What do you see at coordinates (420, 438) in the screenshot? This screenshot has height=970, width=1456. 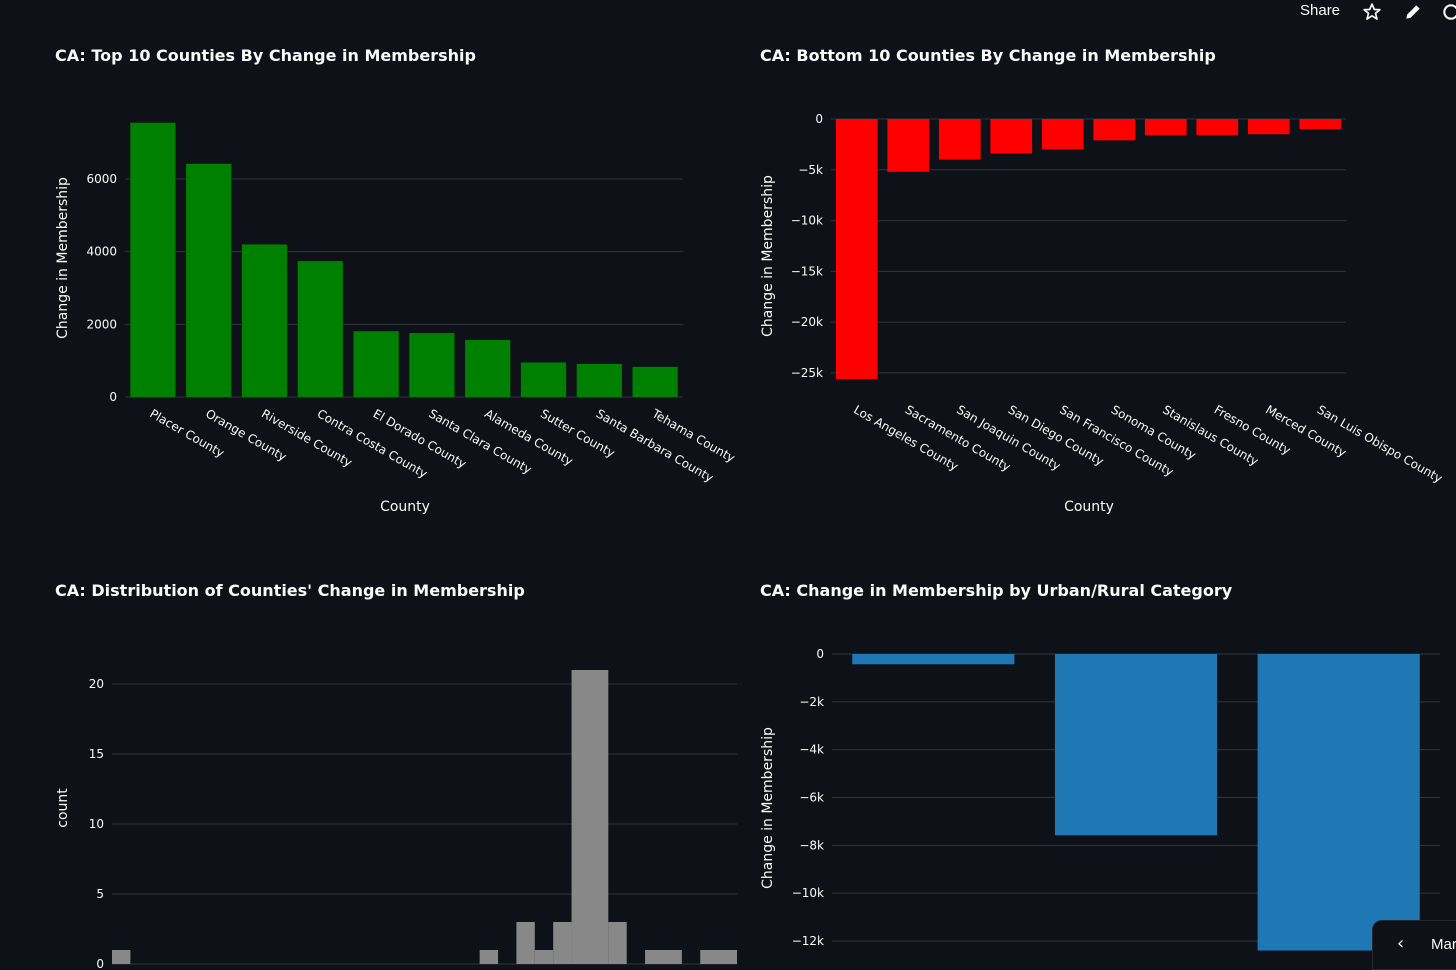 I see `top10-category-label: El Dorado County` at bounding box center [420, 438].